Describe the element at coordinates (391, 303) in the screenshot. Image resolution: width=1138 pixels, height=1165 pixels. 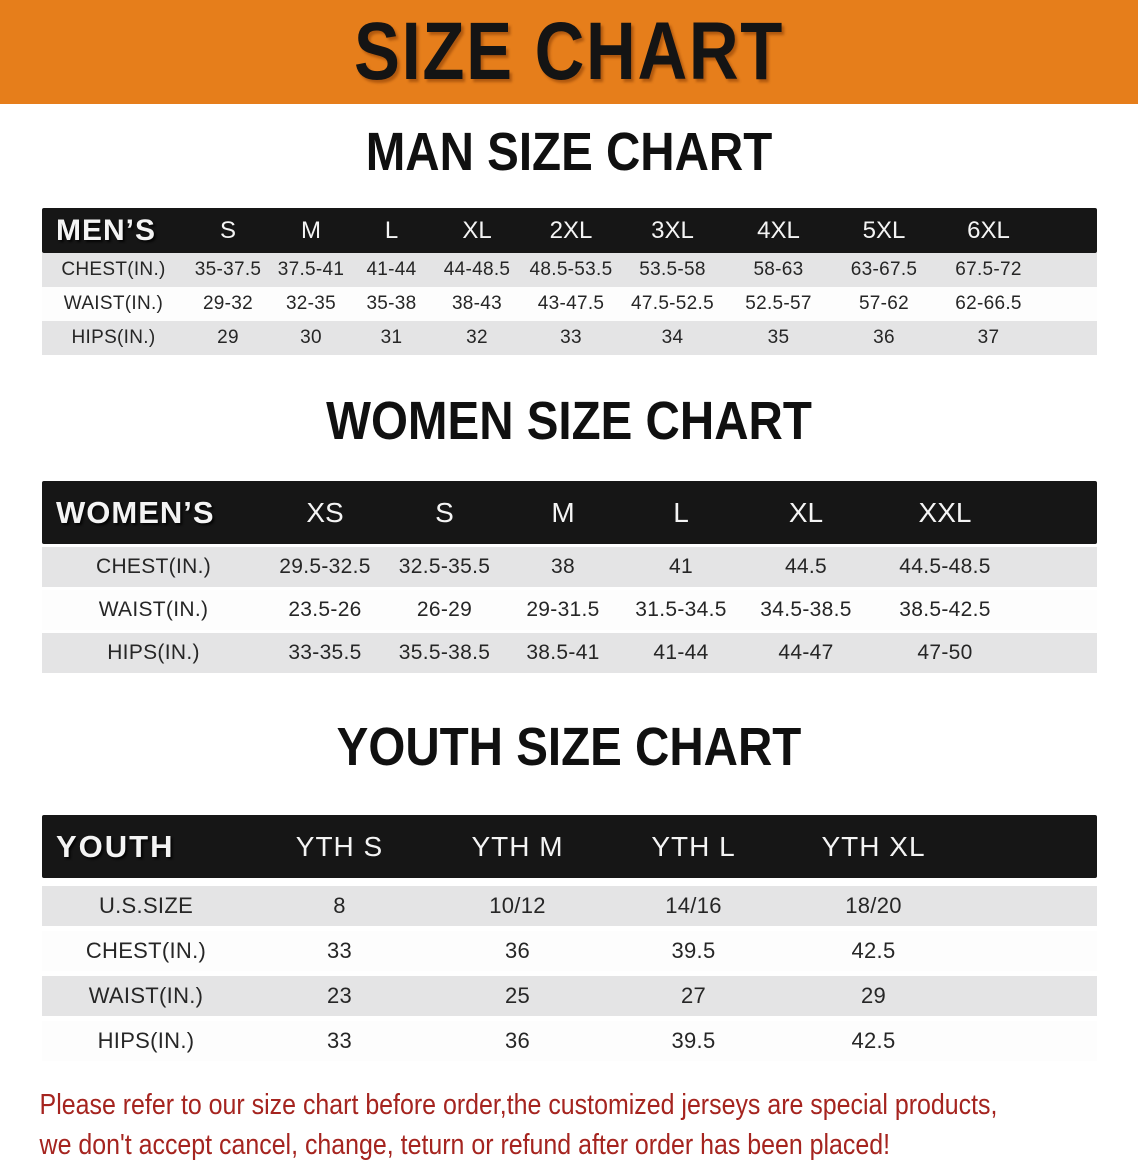
I see `size-cell: 35-38` at that location.